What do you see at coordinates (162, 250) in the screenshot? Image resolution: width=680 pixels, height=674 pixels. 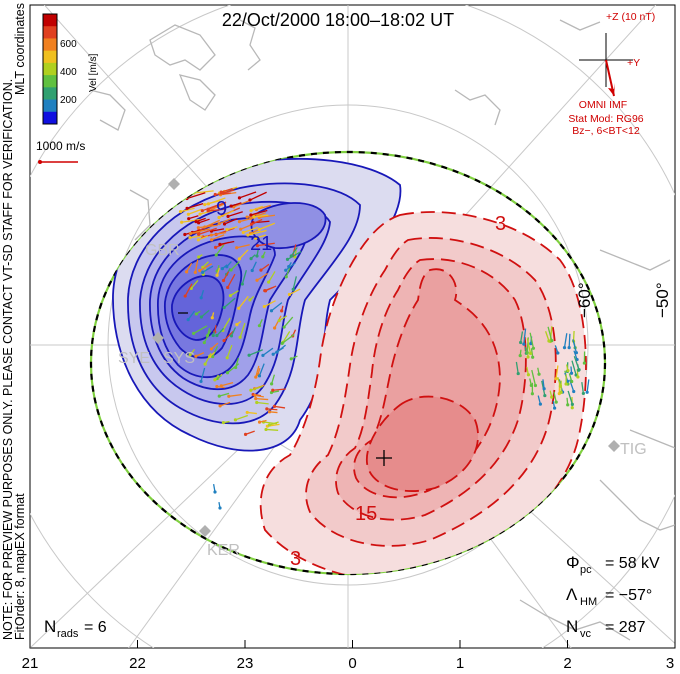 I see `station-label-gbr: GBR` at bounding box center [162, 250].